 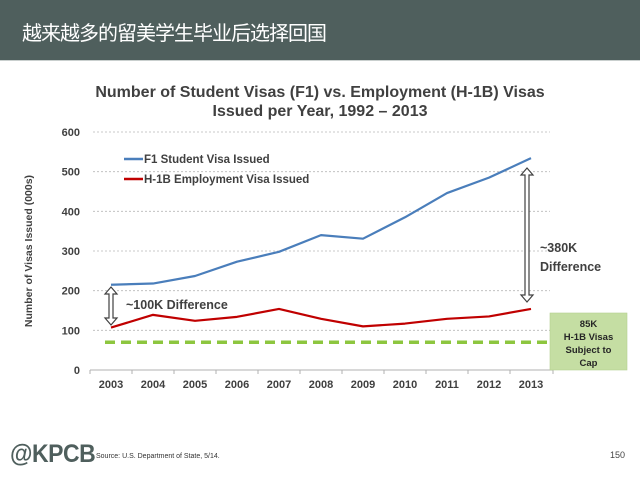 What do you see at coordinates (321, 318) in the screenshot?
I see `h1b-series-line` at bounding box center [321, 318].